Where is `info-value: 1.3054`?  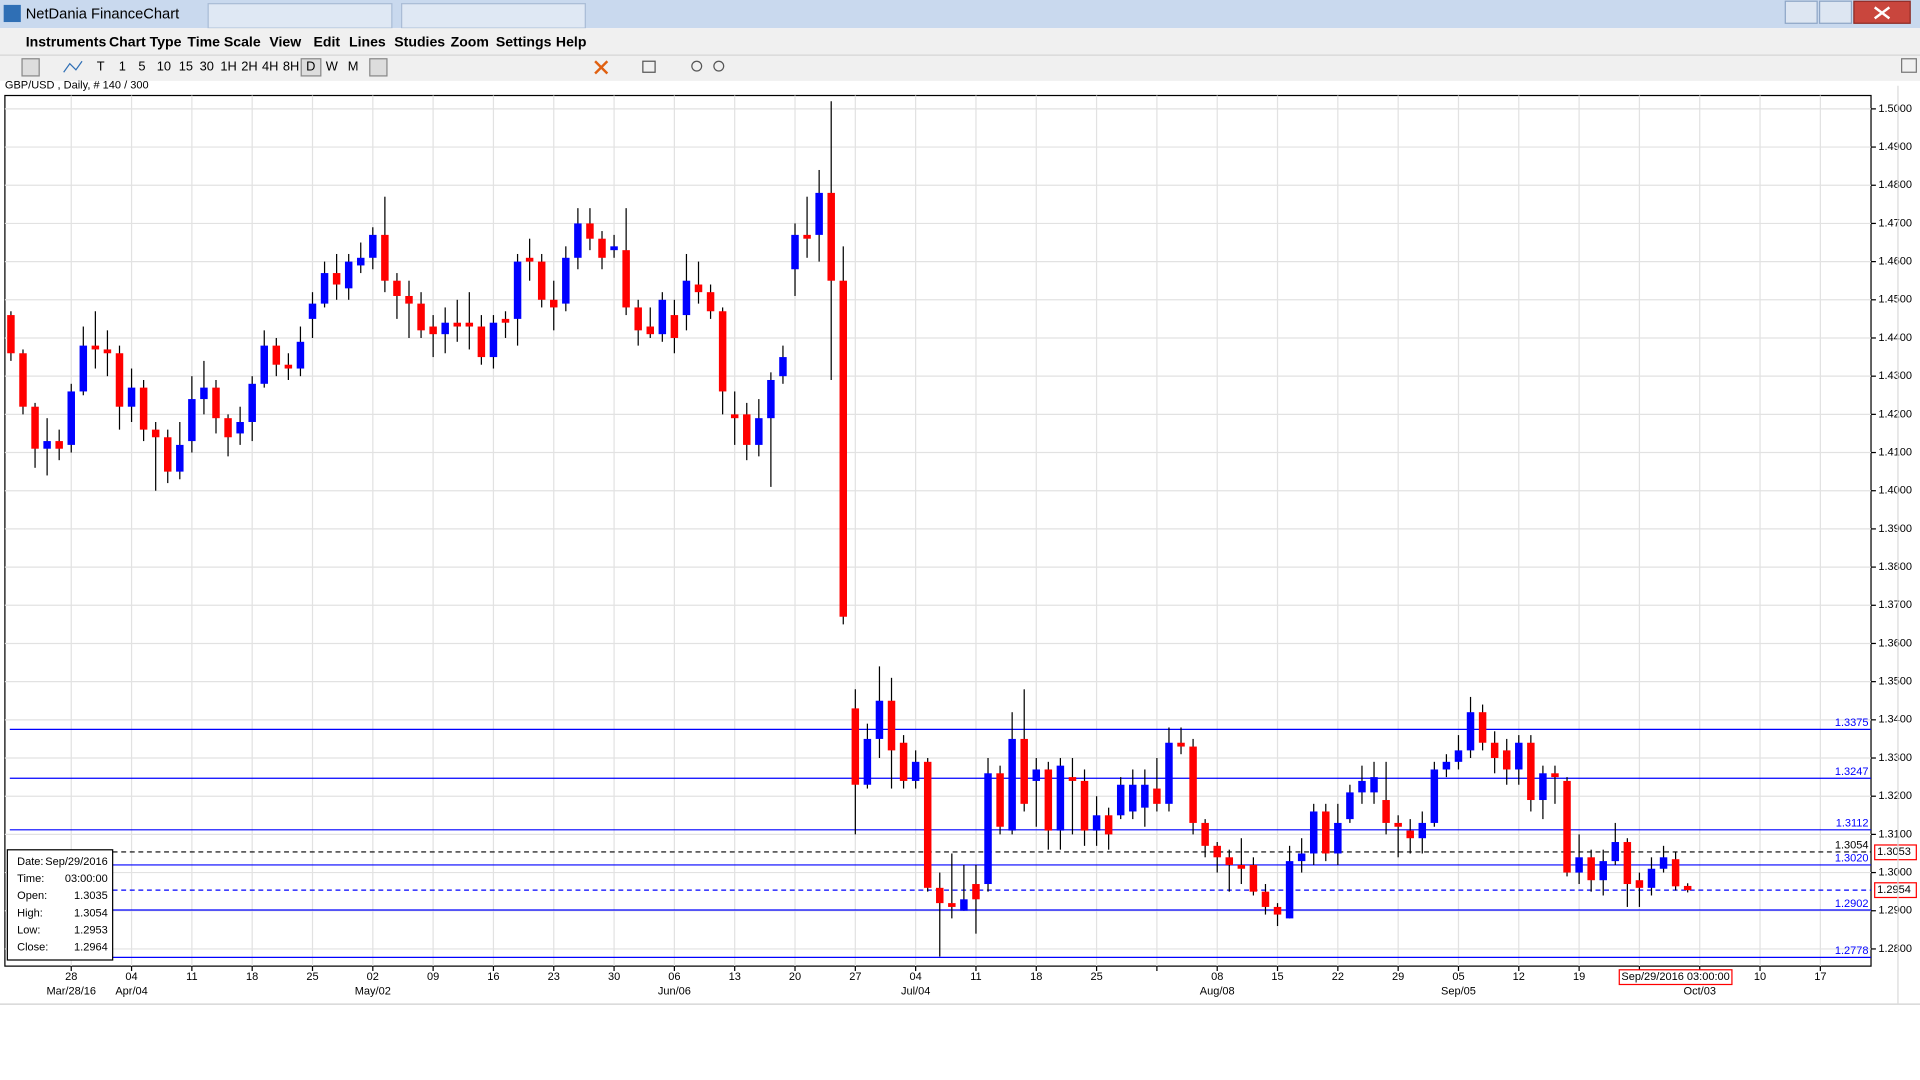
info-value: 1.3054 is located at coordinates (91, 913).